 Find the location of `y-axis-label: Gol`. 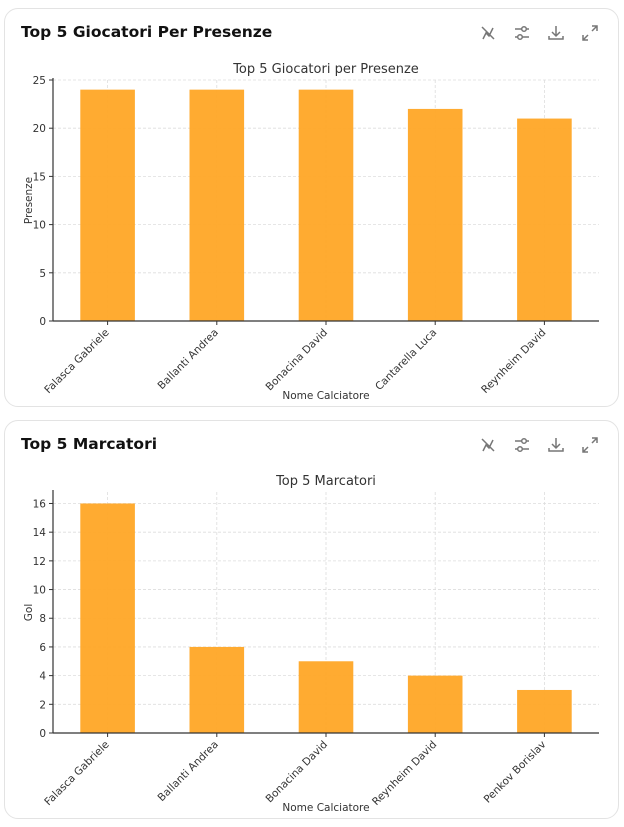

y-axis-label: Gol is located at coordinates (29, 612).